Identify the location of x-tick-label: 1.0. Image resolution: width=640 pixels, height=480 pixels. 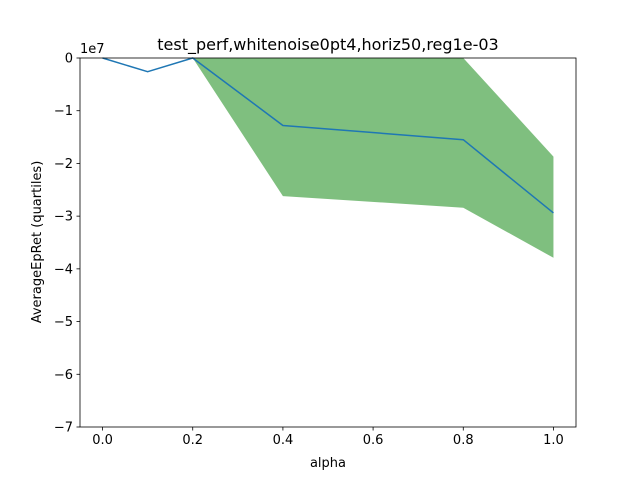
(553, 440).